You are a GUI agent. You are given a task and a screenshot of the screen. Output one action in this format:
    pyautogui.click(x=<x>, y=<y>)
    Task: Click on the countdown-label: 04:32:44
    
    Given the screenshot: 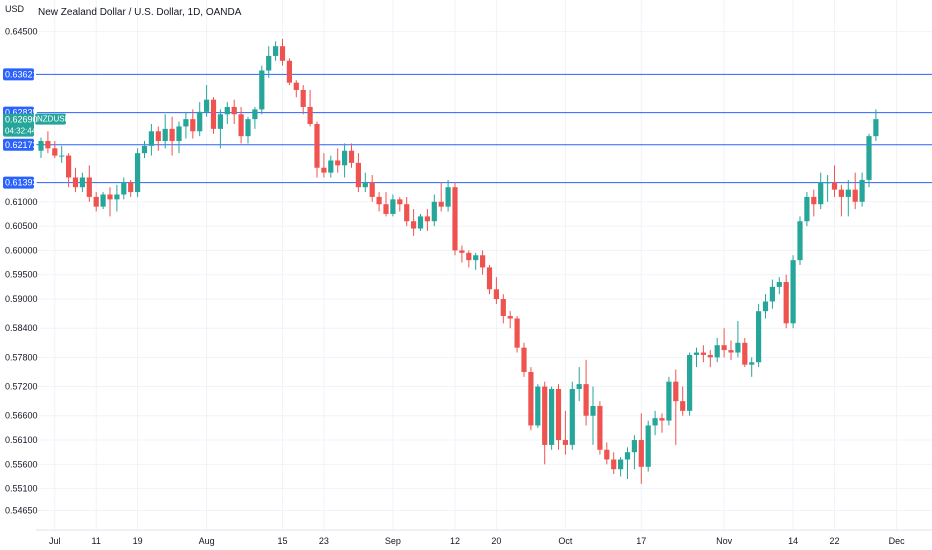 What is the action you would take?
    pyautogui.click(x=21, y=131)
    